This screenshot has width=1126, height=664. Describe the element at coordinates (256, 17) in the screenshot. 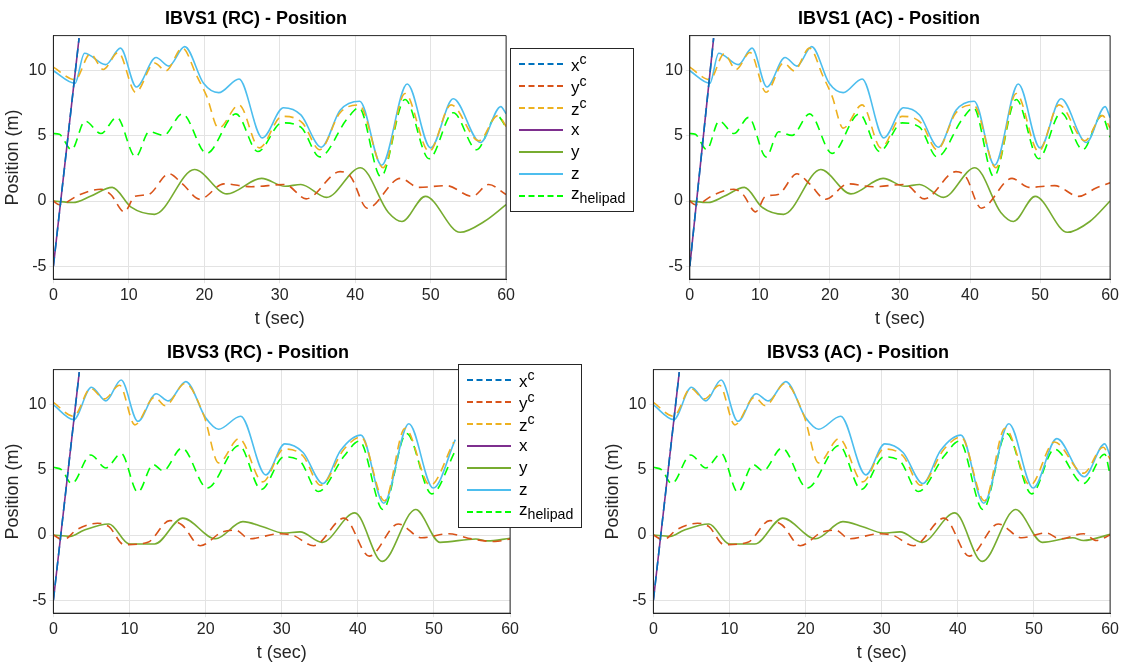

I see `chart-title: IBVS1 (RC) - Position` at that location.